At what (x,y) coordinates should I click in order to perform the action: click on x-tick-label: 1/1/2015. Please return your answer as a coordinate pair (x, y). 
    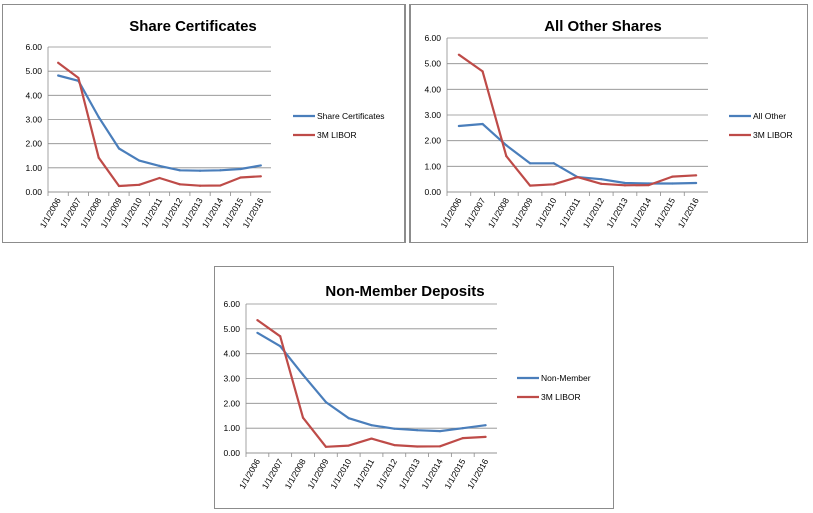
    Looking at the image, I should click on (454, 474).